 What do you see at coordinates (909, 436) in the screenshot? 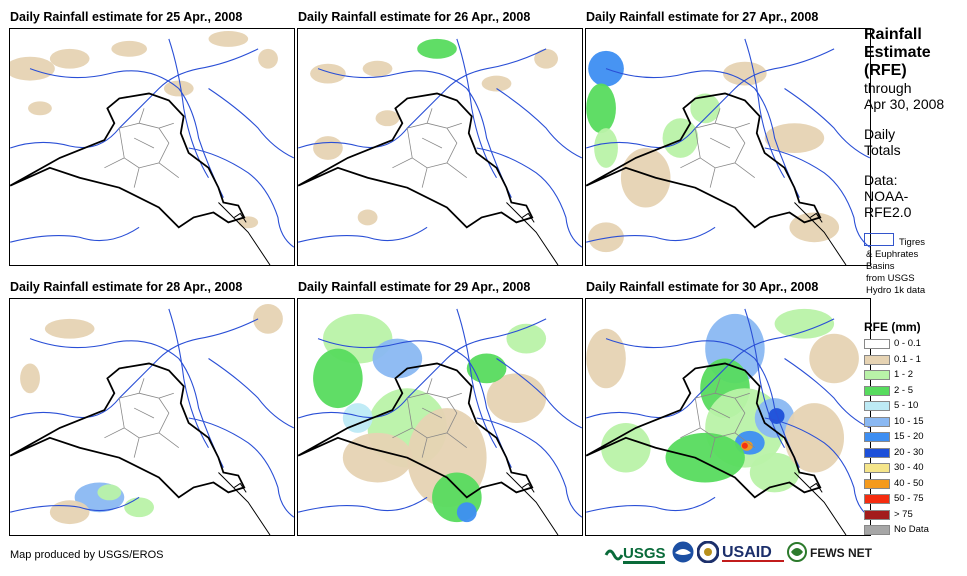
I see `legend-label: 15 - 20` at bounding box center [909, 436].